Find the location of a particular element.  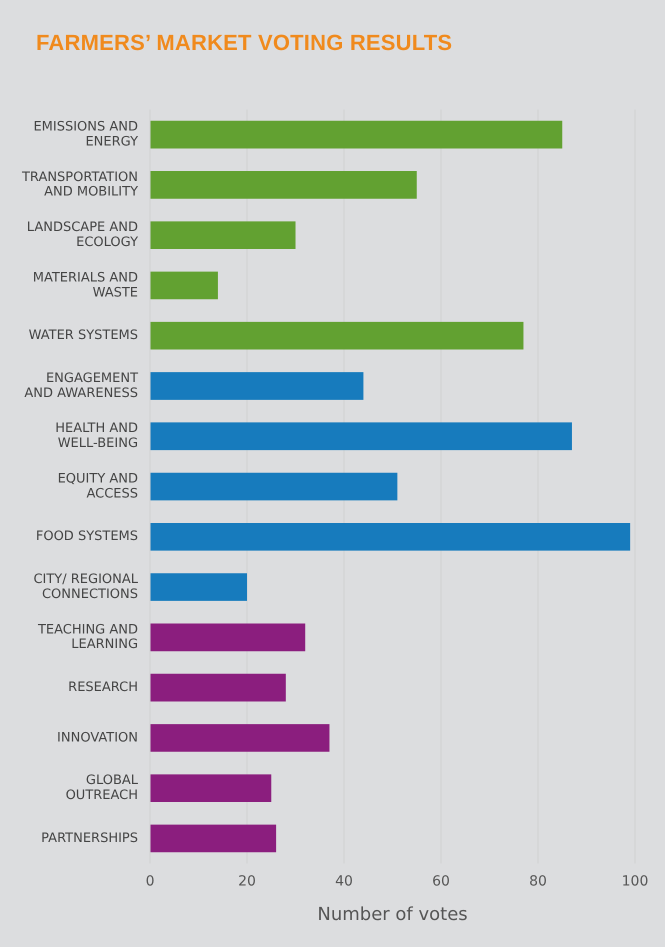

y-tick-label: PARTNERSHIPS is located at coordinates (89, 838).